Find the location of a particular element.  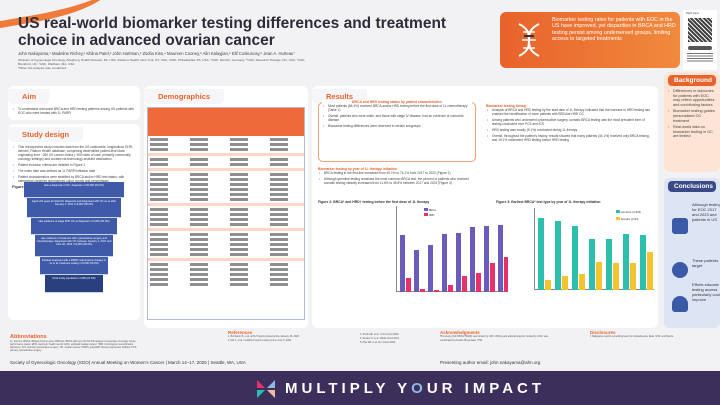

person-icon is located at coordinates (680, 304).